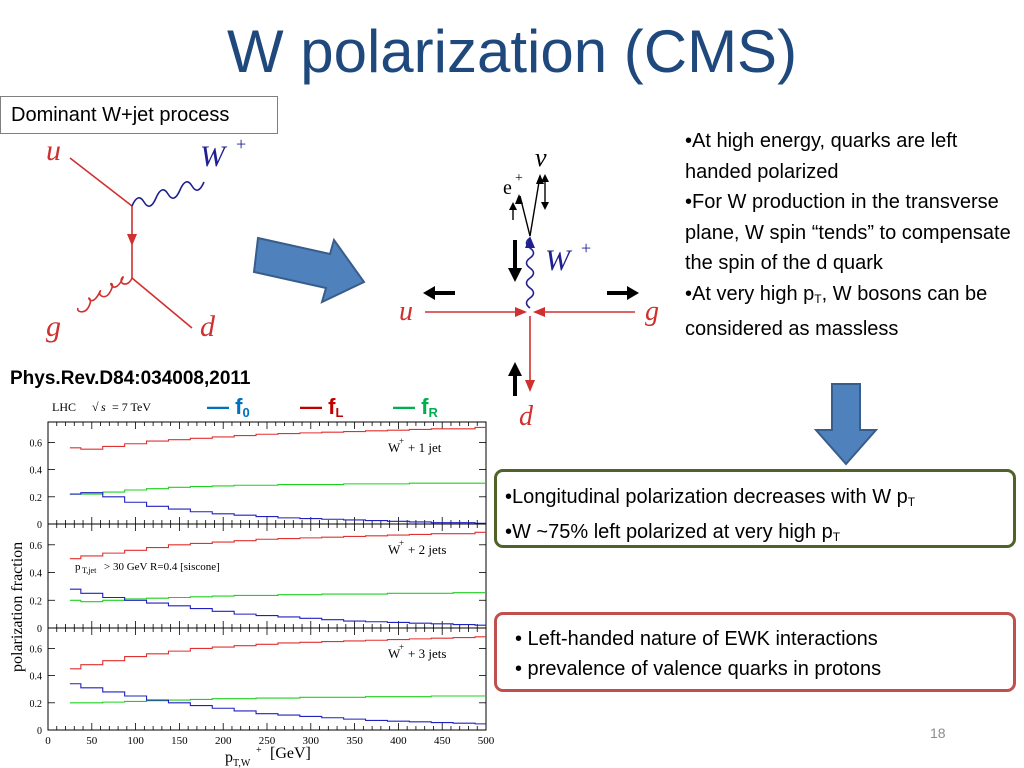  Describe the element at coordinates (48, 741) in the screenshot. I see `chart-x-tick-label: 0` at that location.